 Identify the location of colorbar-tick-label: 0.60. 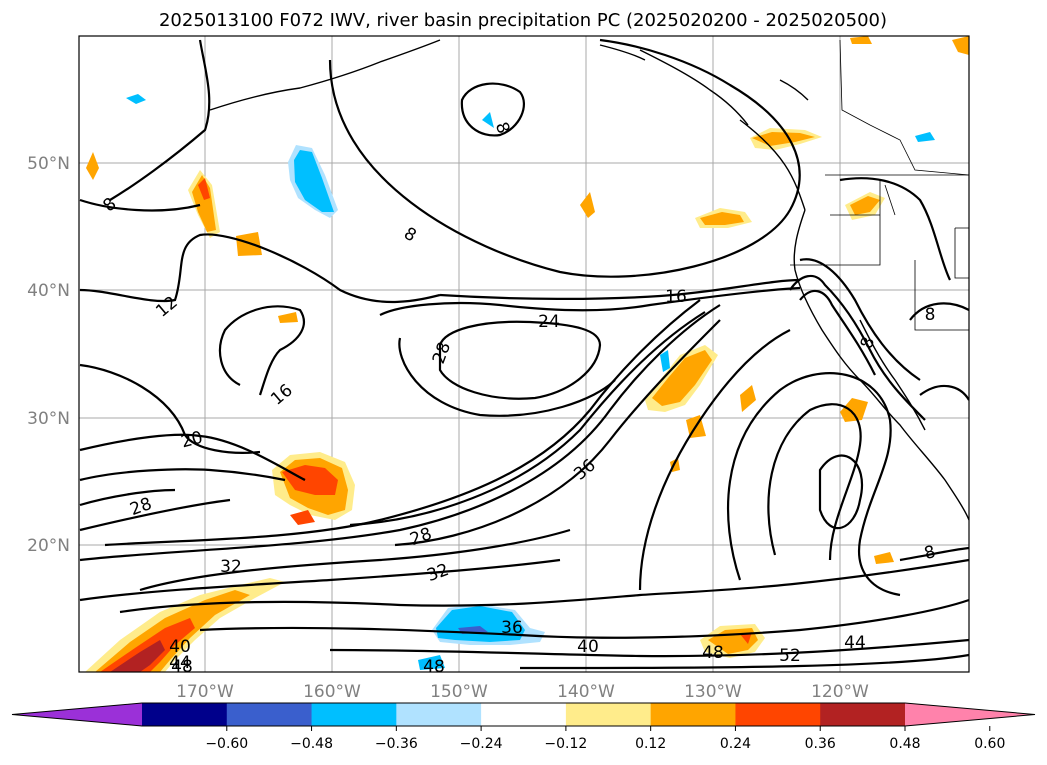
(989, 744).